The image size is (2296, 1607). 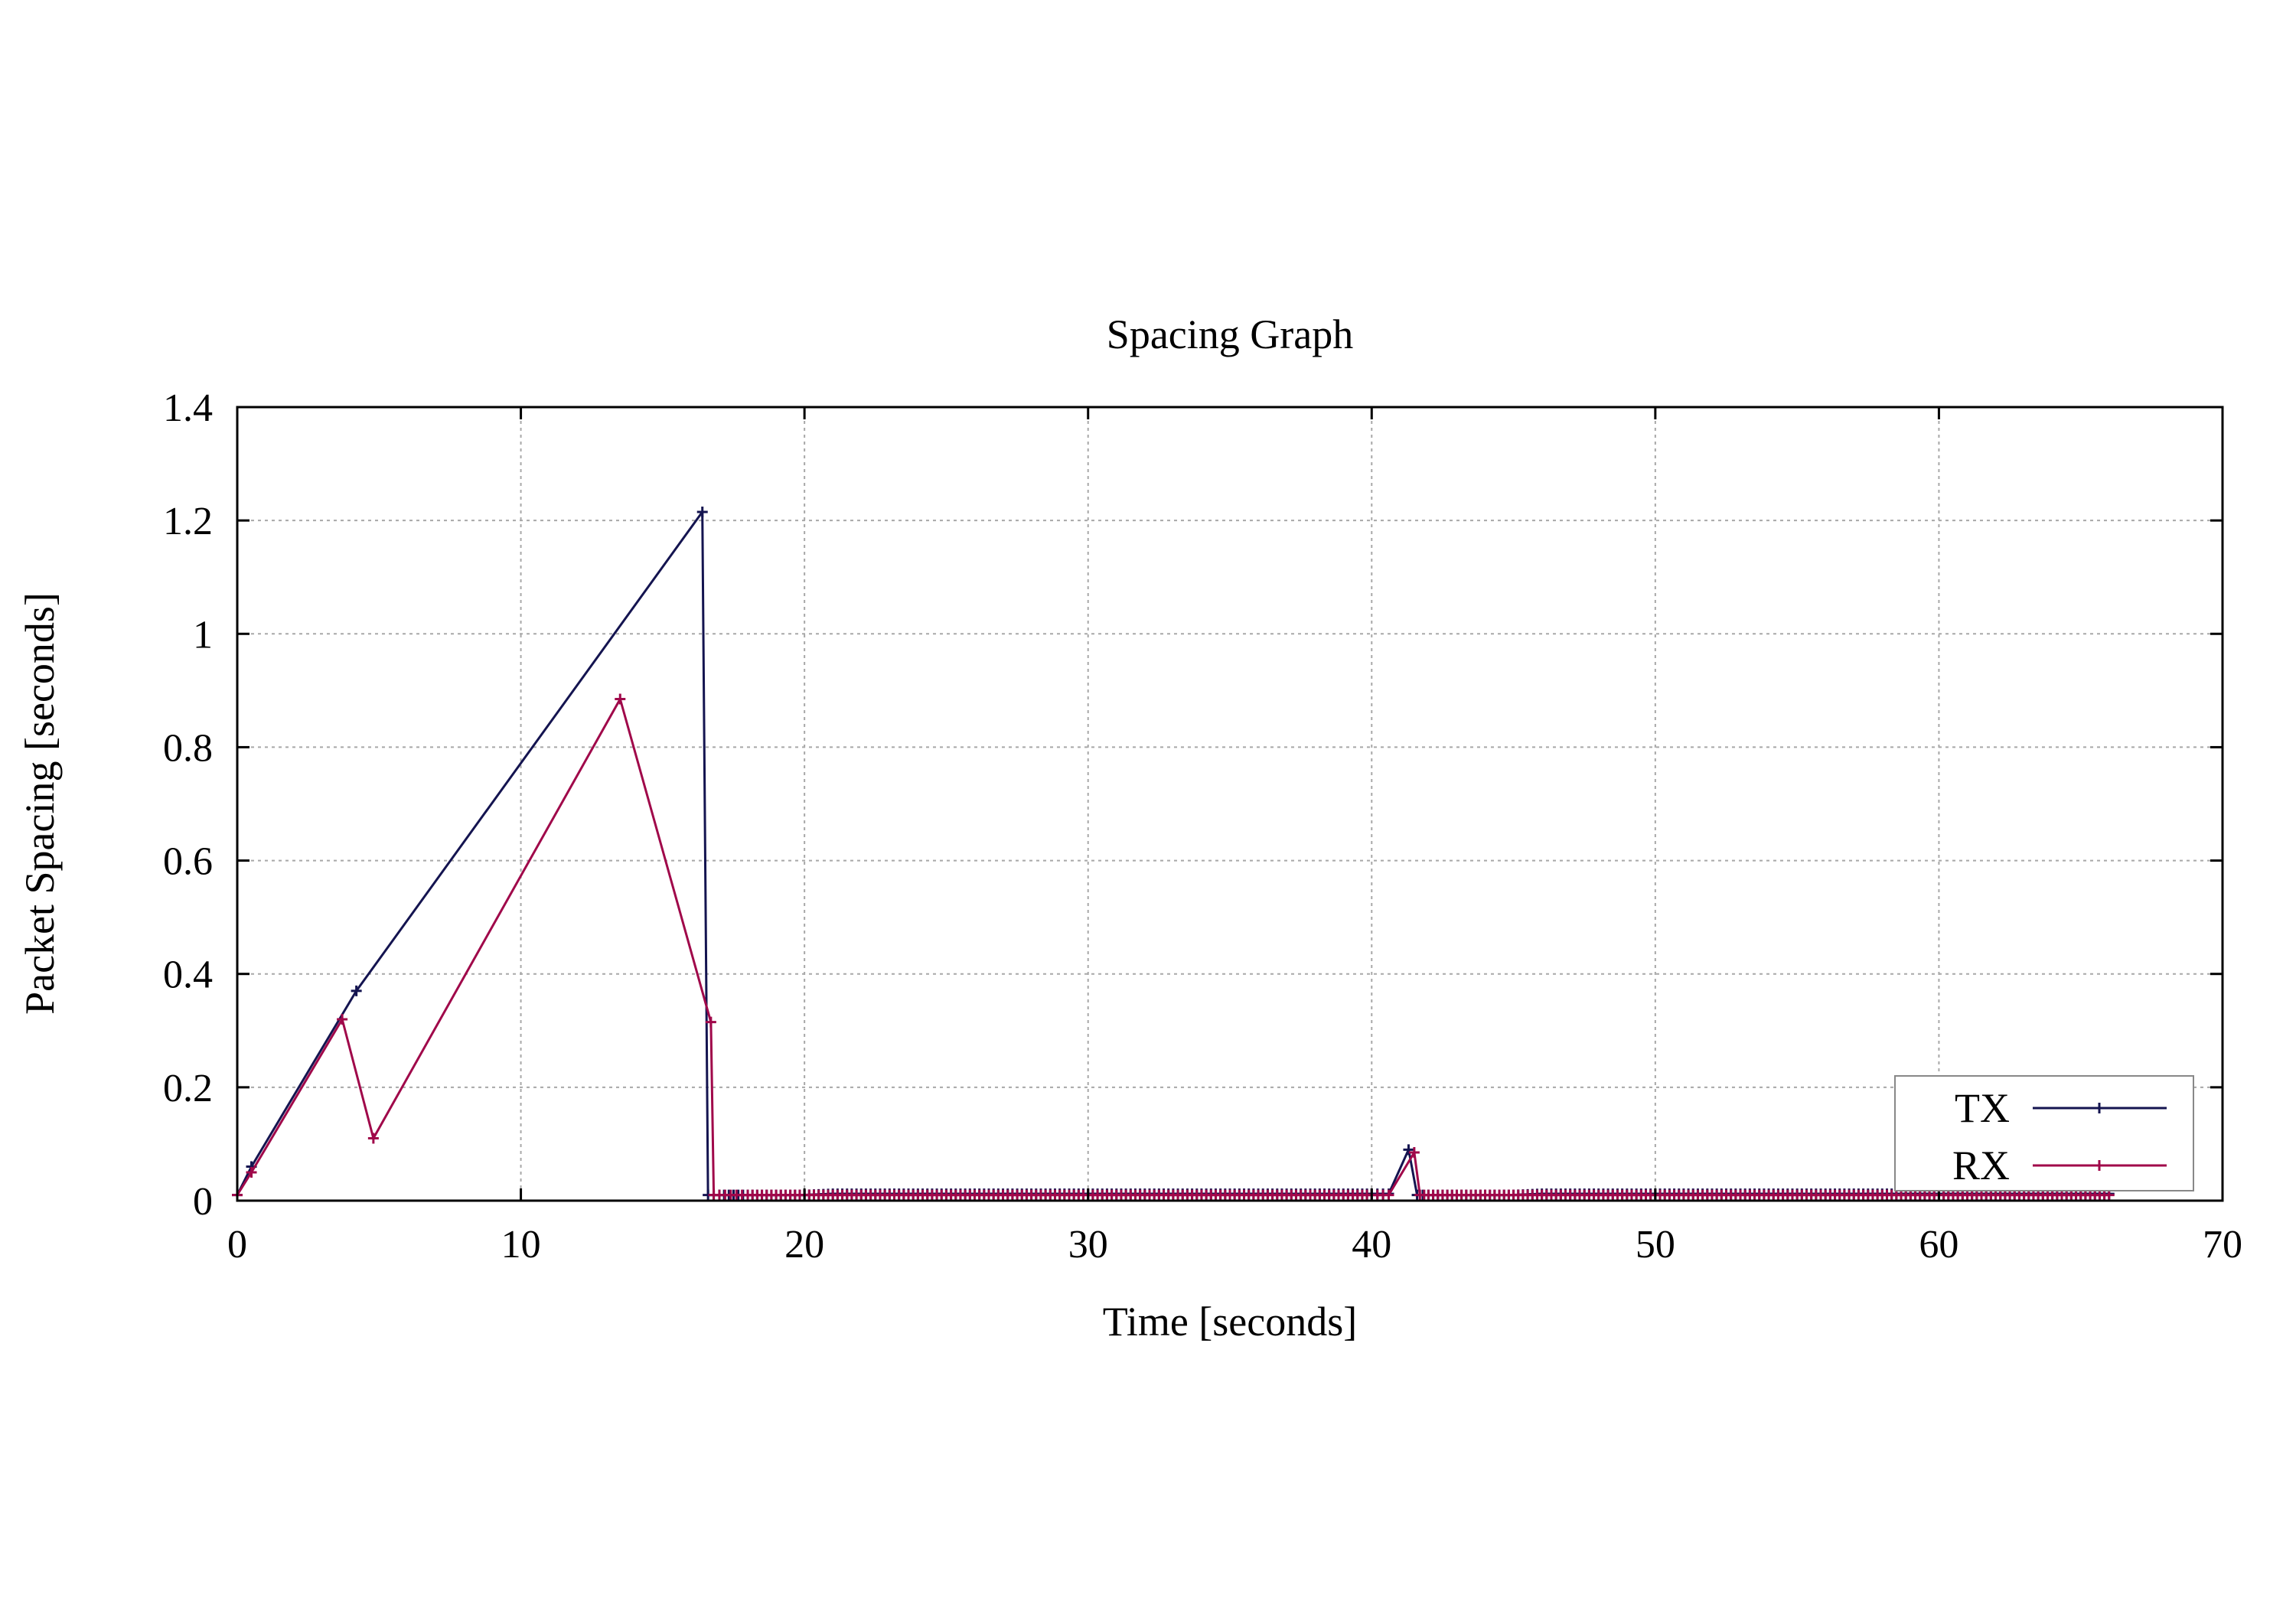 I want to click on chart-title: Spacing Graph, so click(x=1230, y=334).